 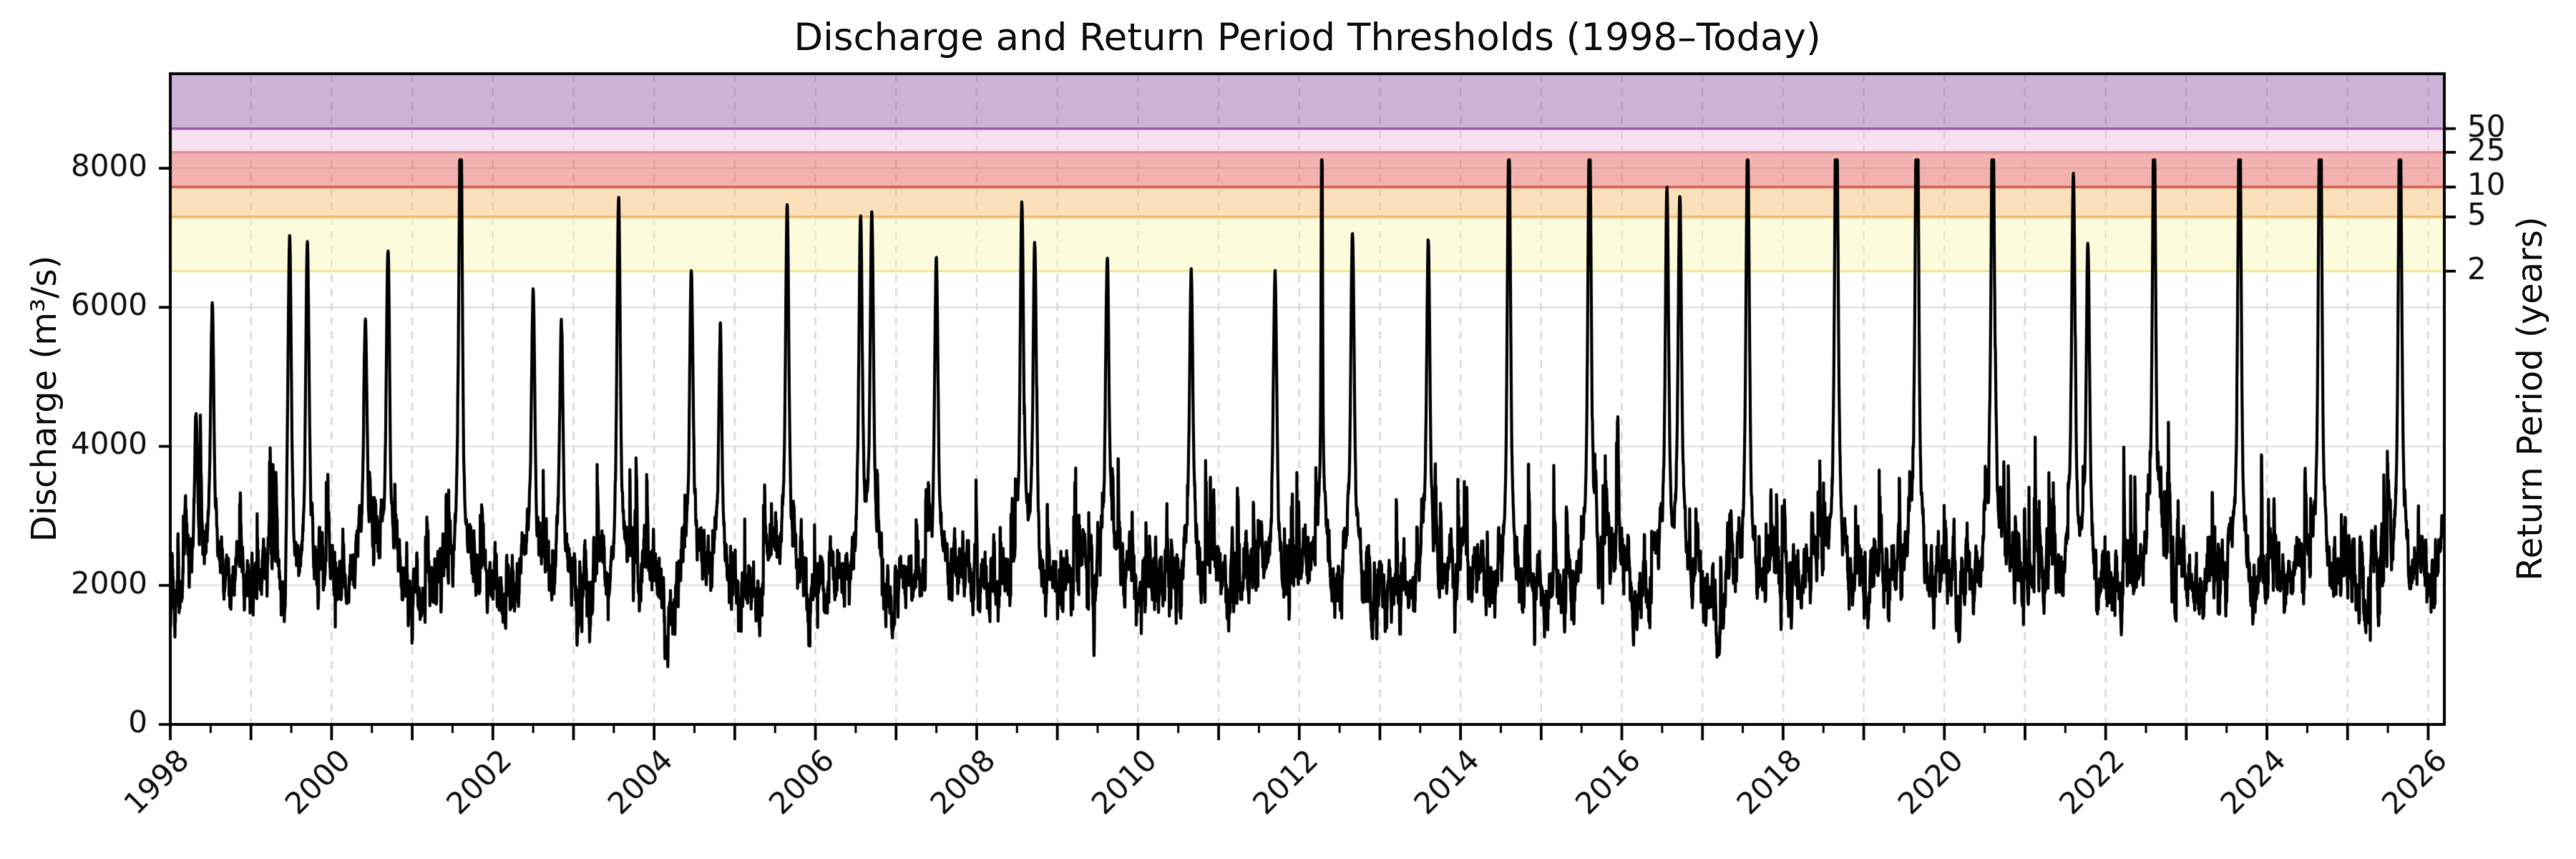 I want to click on y-axis-label-return-period: Return Period (years), so click(x=2530, y=398).